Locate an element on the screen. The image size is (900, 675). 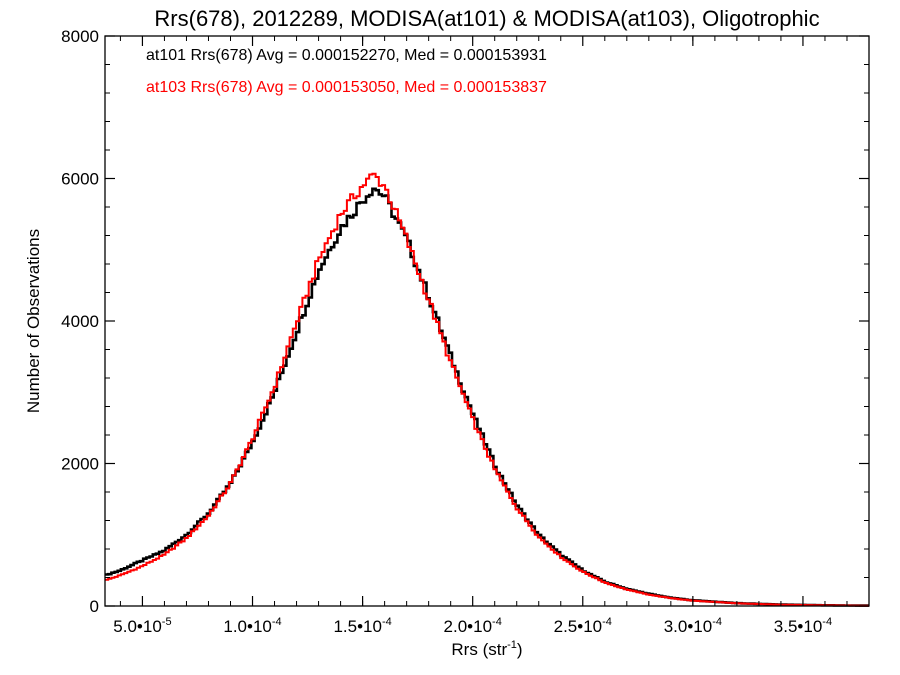
y-tick-label-3: 6000 is located at coordinates (80, 179).